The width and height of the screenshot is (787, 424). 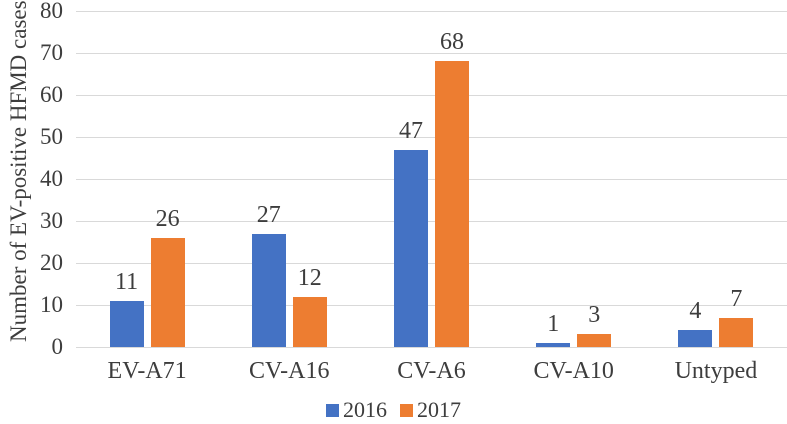 I want to click on bar-2016-Untyped, so click(x=695, y=338).